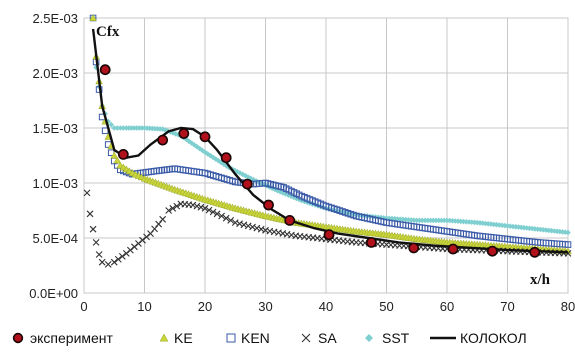 The width and height of the screenshot is (575, 360). What do you see at coordinates (176, 338) in the screenshot?
I see `legend-item: KE` at bounding box center [176, 338].